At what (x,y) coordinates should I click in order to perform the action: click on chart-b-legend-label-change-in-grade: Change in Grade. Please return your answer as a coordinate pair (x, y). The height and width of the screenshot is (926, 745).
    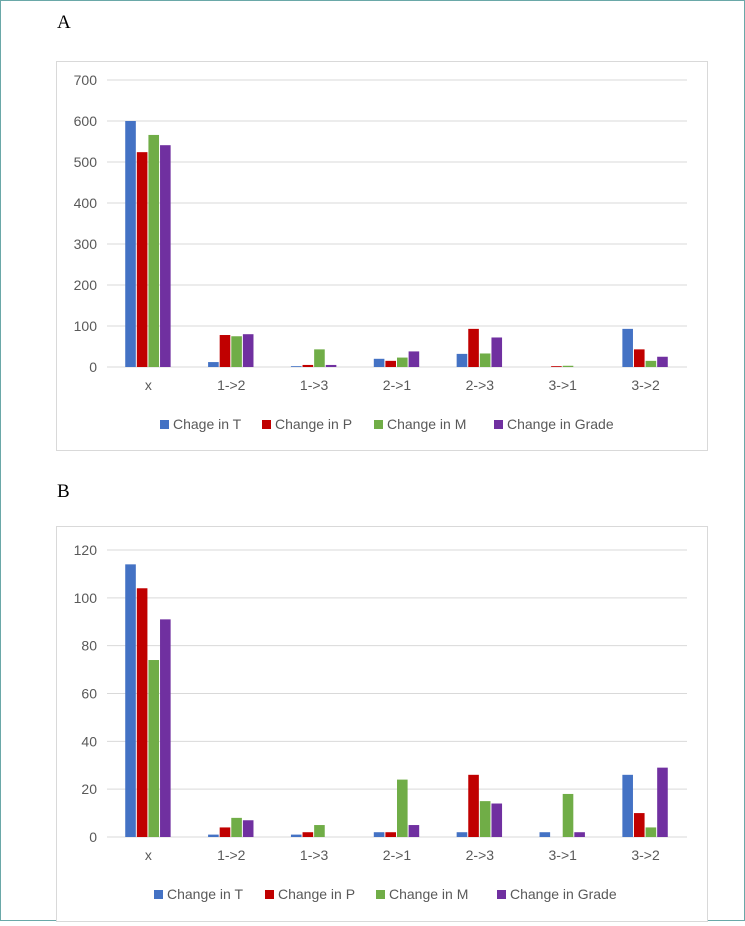
    Looking at the image, I should click on (563, 894).